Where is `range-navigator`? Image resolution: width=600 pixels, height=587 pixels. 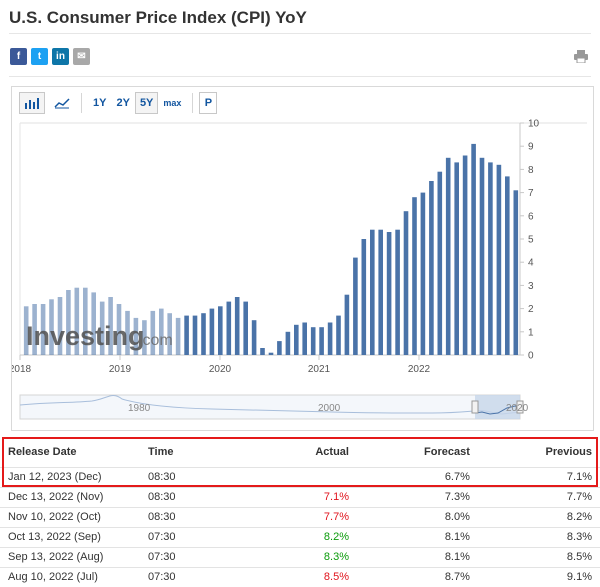
range-navigator is located at coordinates (271, 407).